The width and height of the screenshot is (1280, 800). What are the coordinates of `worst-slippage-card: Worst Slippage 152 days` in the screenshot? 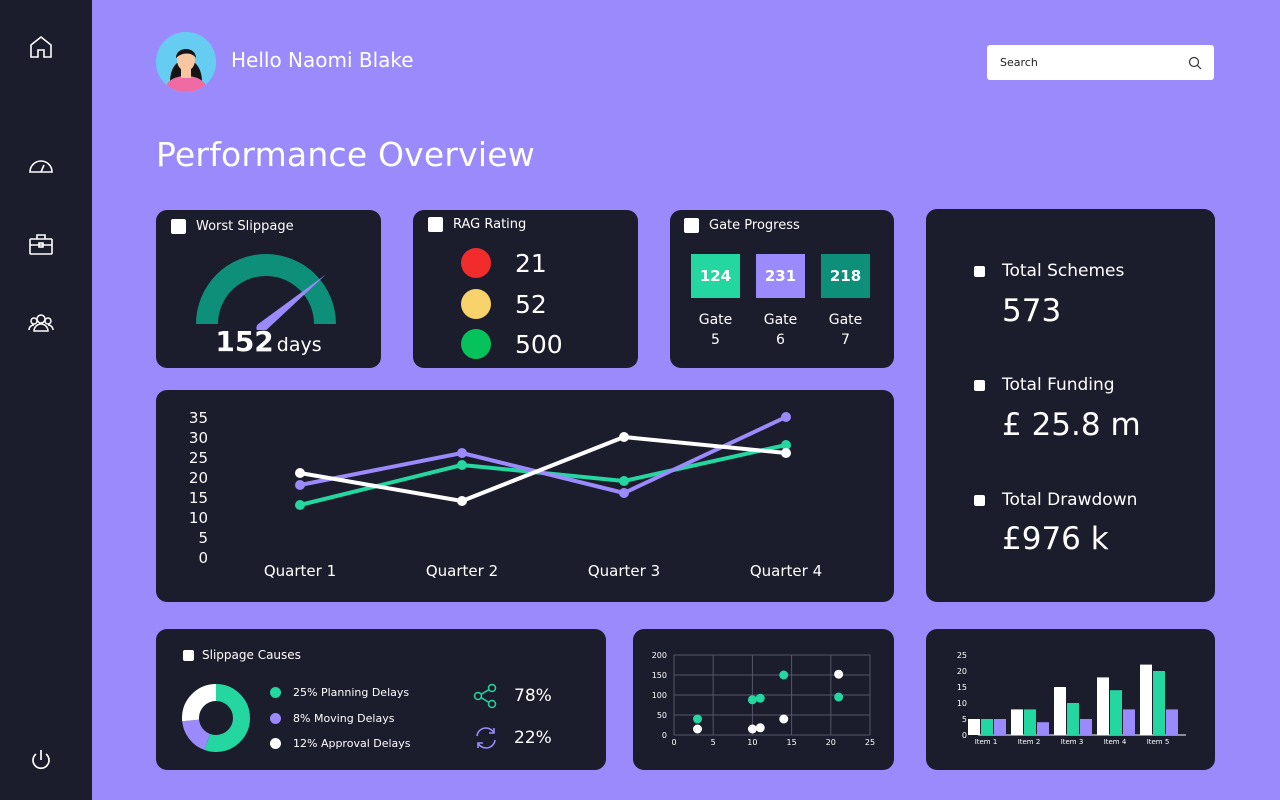 It's located at (268, 289).